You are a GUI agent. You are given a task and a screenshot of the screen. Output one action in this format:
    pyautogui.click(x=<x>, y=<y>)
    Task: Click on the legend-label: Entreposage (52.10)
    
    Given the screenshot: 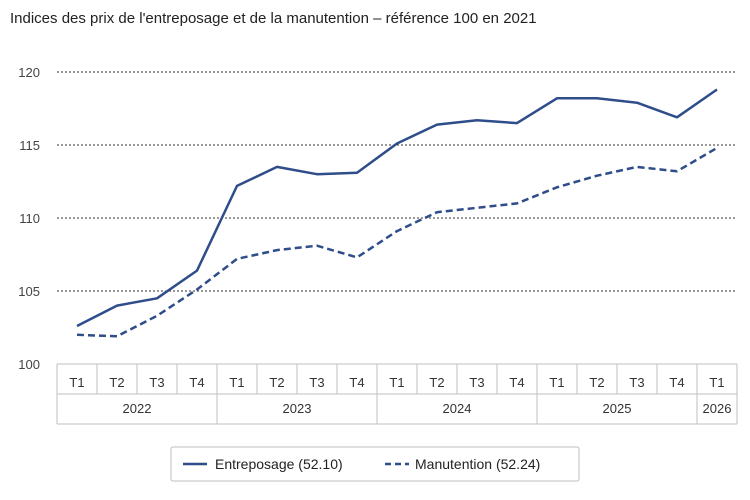 What is the action you would take?
    pyautogui.click(x=279, y=464)
    